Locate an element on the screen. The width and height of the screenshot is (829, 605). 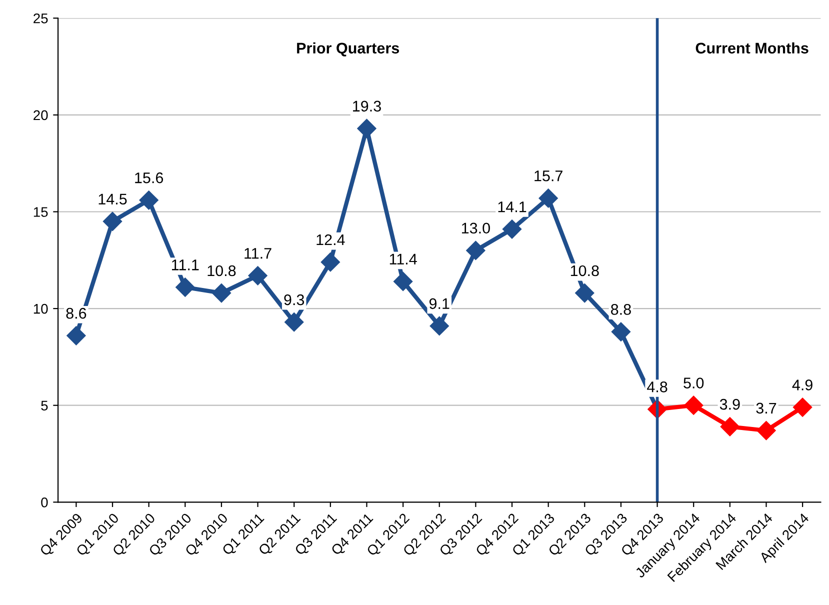
data-label: 9.1 is located at coordinates (439, 304).